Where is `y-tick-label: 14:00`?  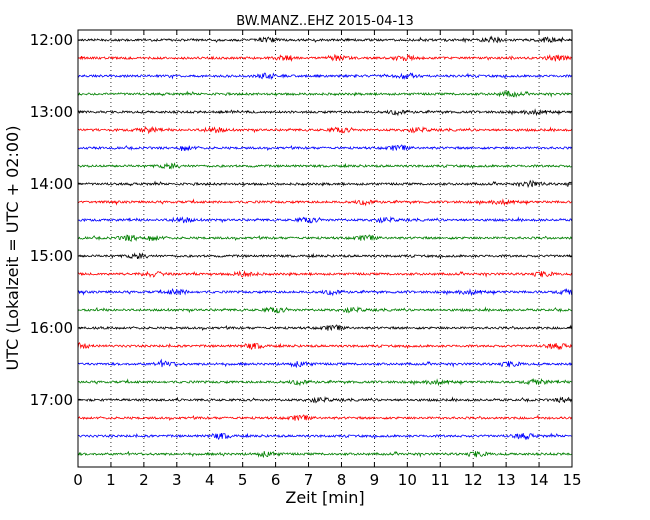
y-tick-label: 14:00 is located at coordinates (51, 184).